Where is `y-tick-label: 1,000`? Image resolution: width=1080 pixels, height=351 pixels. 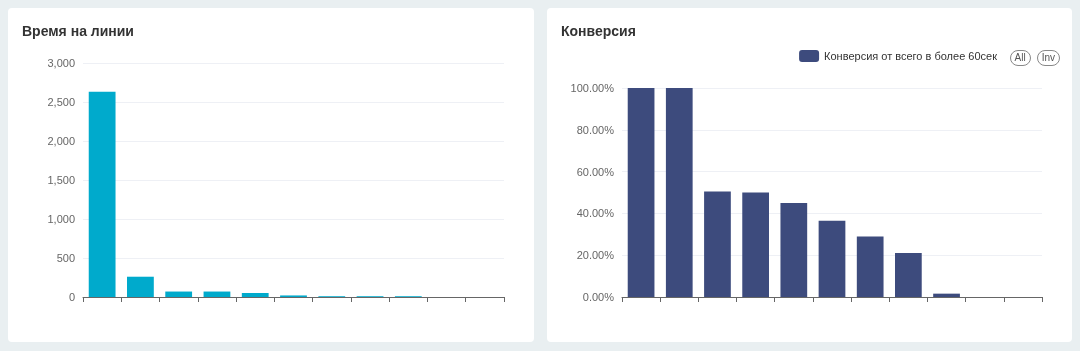
y-tick-label: 1,000 is located at coordinates (61, 219).